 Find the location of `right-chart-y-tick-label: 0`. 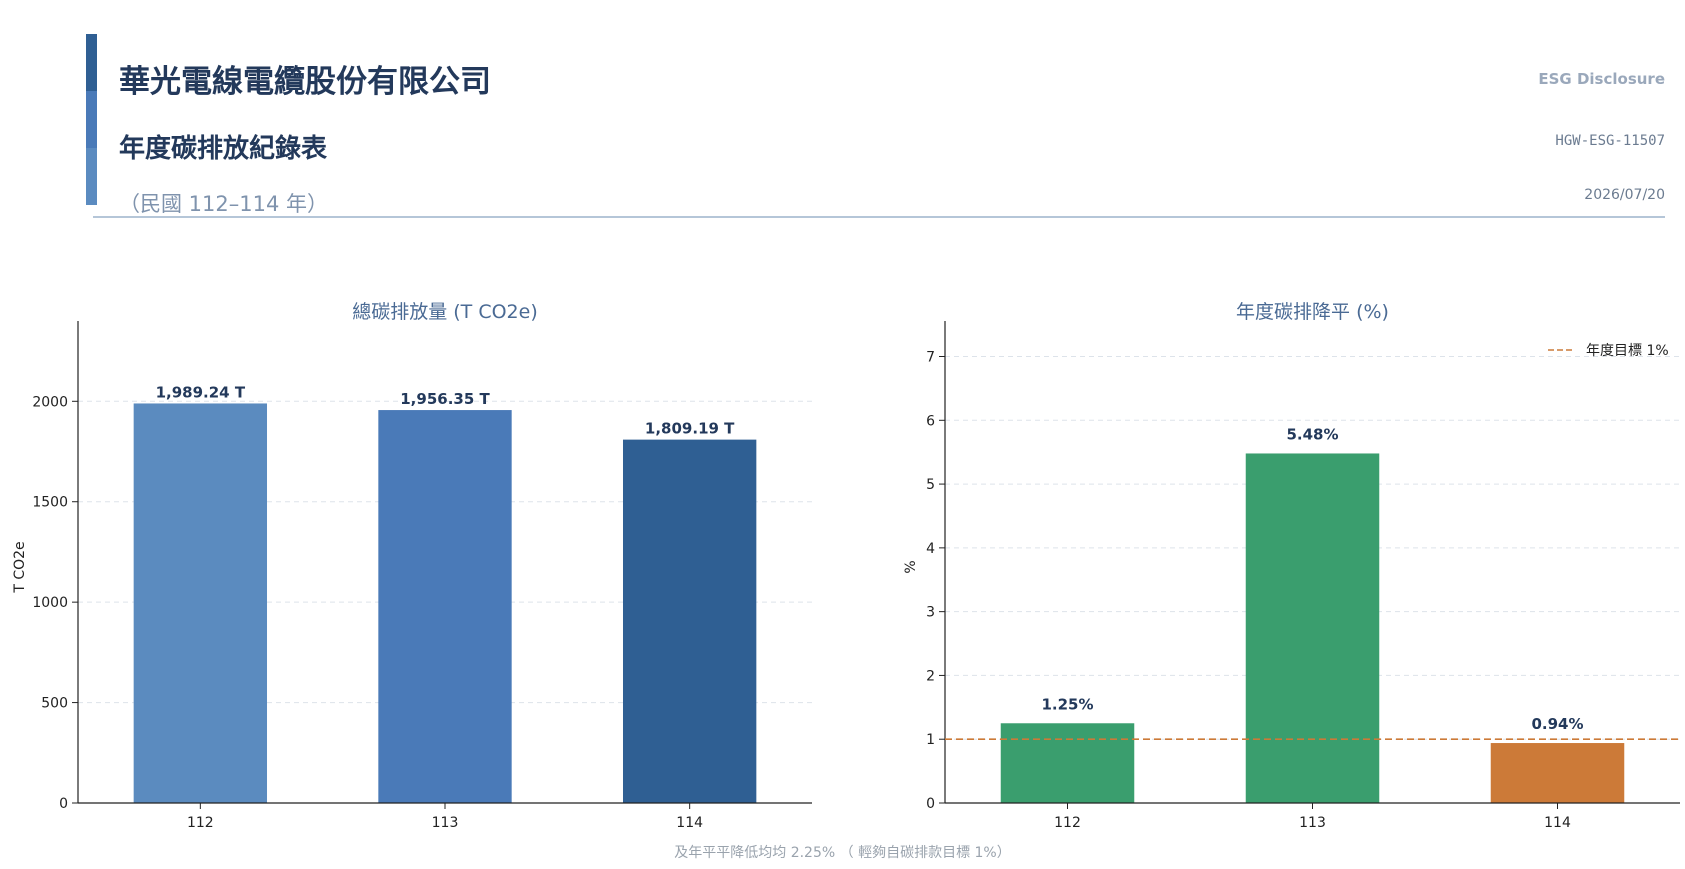

right-chart-y-tick-label: 0 is located at coordinates (930, 804).